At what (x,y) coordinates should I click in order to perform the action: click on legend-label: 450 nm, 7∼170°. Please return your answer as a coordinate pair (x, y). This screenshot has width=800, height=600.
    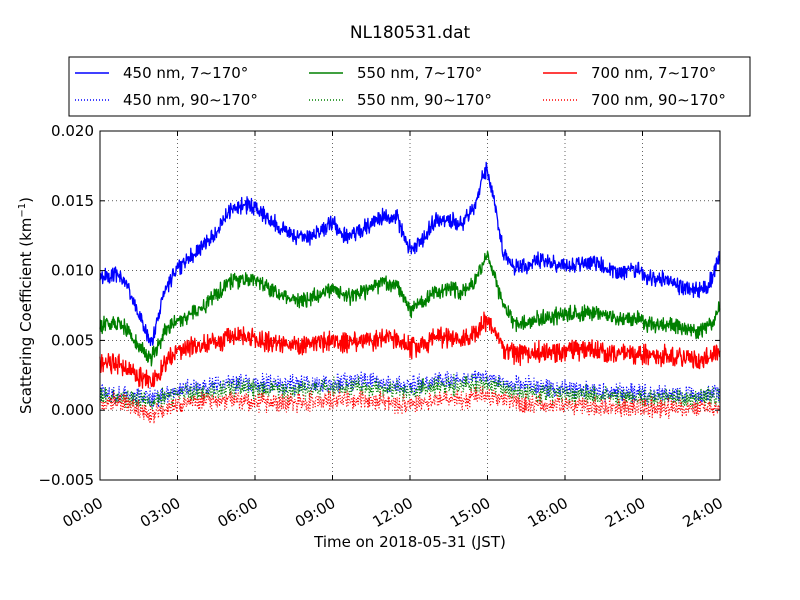
    Looking at the image, I should click on (185, 73).